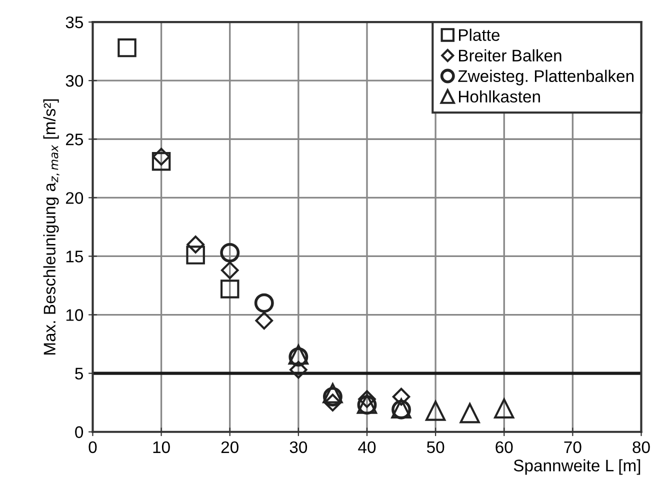 The image size is (653, 501). I want to click on y-axis-title: Max. Beschleunigung a$_{z,max}$ [m/s²], so click(51, 226).